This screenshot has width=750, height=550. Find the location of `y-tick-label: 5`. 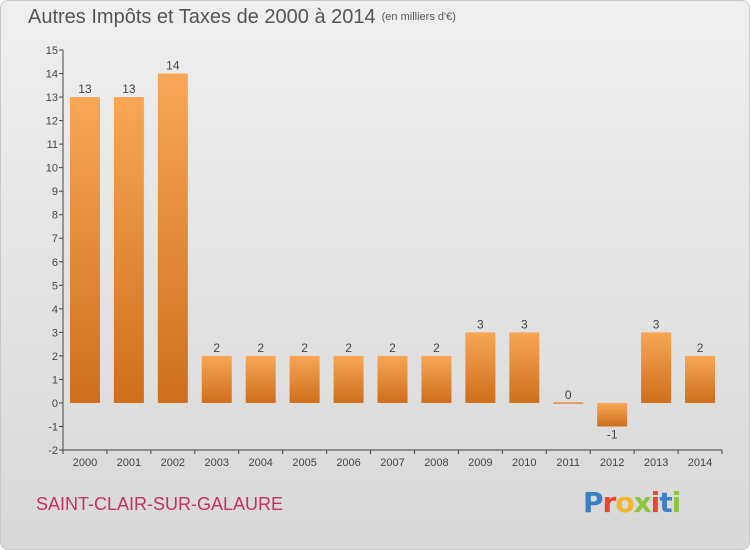

y-tick-label: 5 is located at coordinates (55, 286).